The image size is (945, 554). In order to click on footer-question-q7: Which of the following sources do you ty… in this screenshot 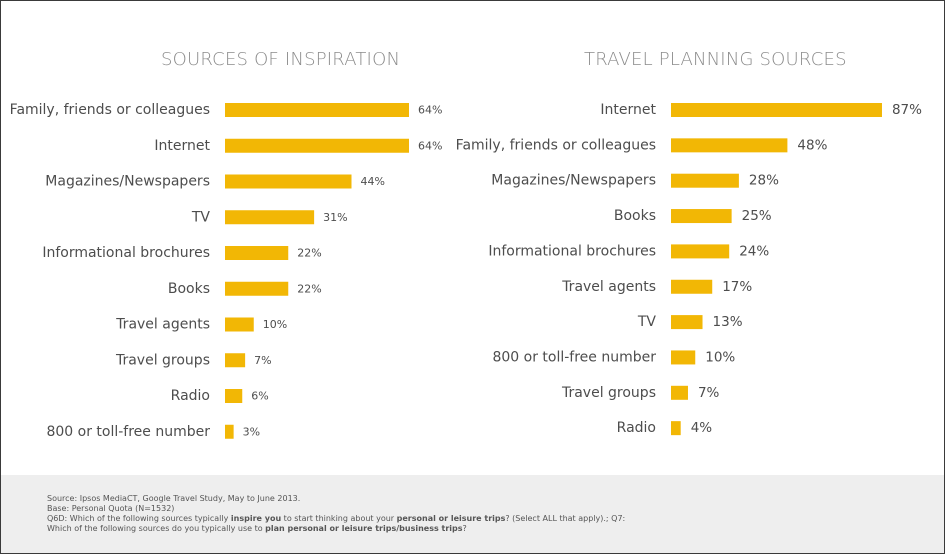, I will do `click(257, 528)`.